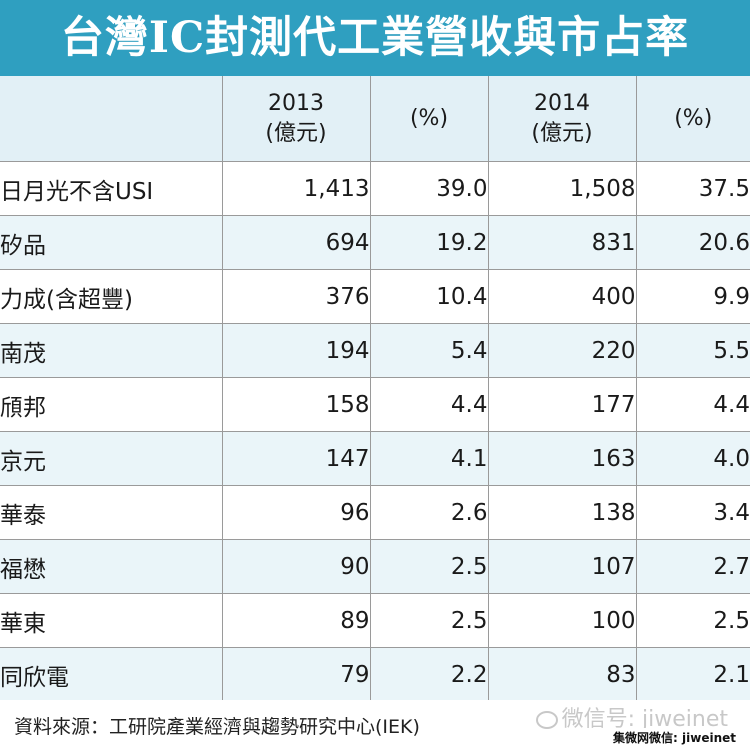 The width and height of the screenshot is (750, 750). Describe the element at coordinates (693, 242) in the screenshot. I see `share-2014-cell: 20.6` at that location.